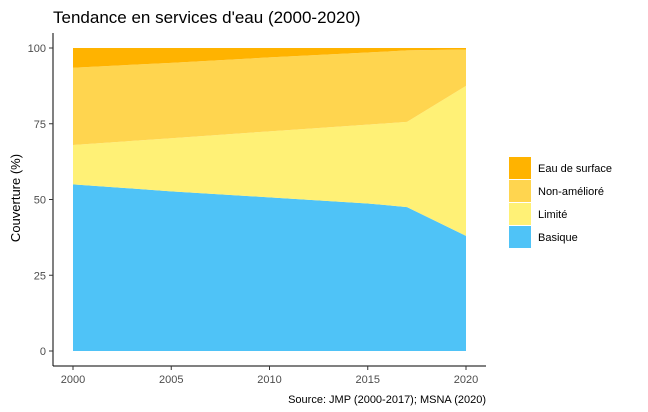 The width and height of the screenshot is (648, 412). Describe the element at coordinates (520, 168) in the screenshot. I see `legend-swatch-eau-de-surface` at that location.